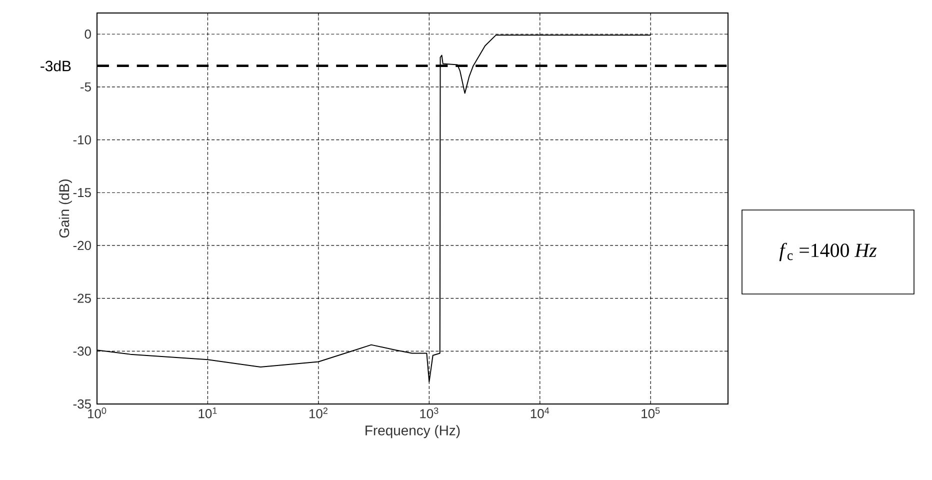 This screenshot has height=480, width=932. Describe the element at coordinates (82, 298) in the screenshot. I see `y-tick-label: -25` at that location.